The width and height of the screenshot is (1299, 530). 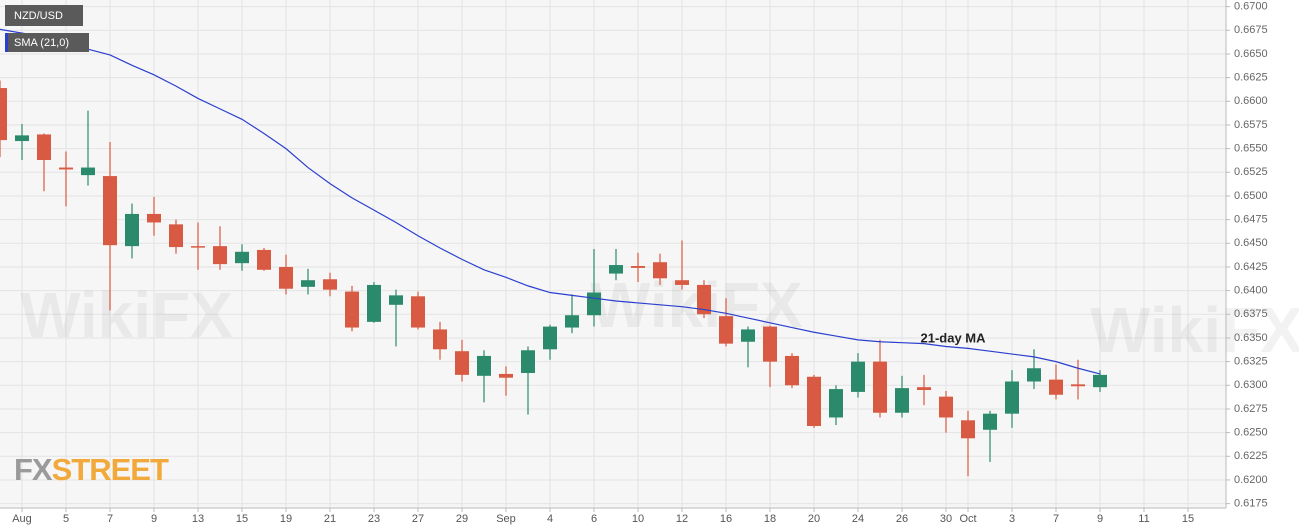 What do you see at coordinates (902, 519) in the screenshot?
I see `x-tick-label: 26` at bounding box center [902, 519].